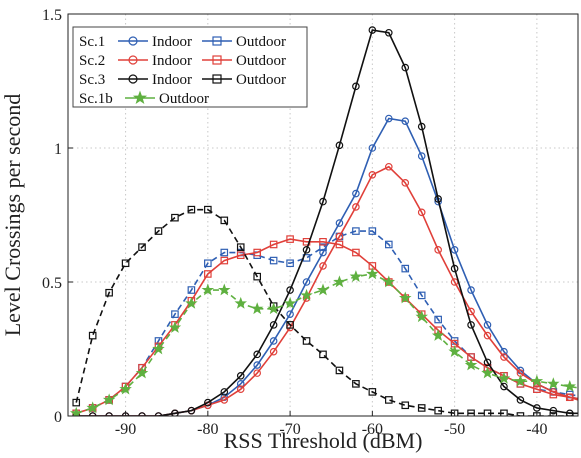 The image size is (581, 458). What do you see at coordinates (207, 429) in the screenshot?
I see `x-tick-label: -80` at bounding box center [207, 429].